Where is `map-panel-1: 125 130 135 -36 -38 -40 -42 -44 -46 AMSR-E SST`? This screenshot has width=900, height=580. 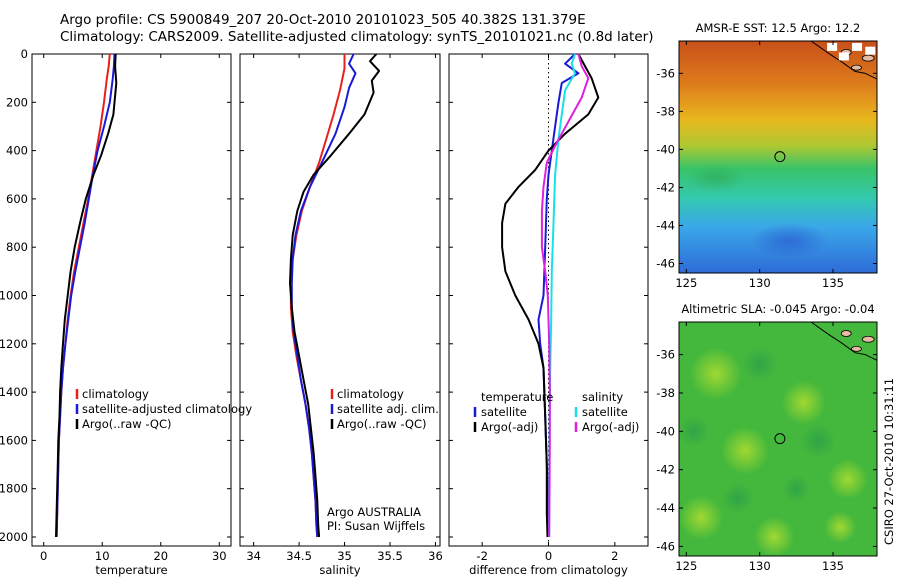
map-panel-1: 125 130 135 -36 -38 -40 -42 -44 -46 AMSR-E SST is located at coordinates (767, 155).